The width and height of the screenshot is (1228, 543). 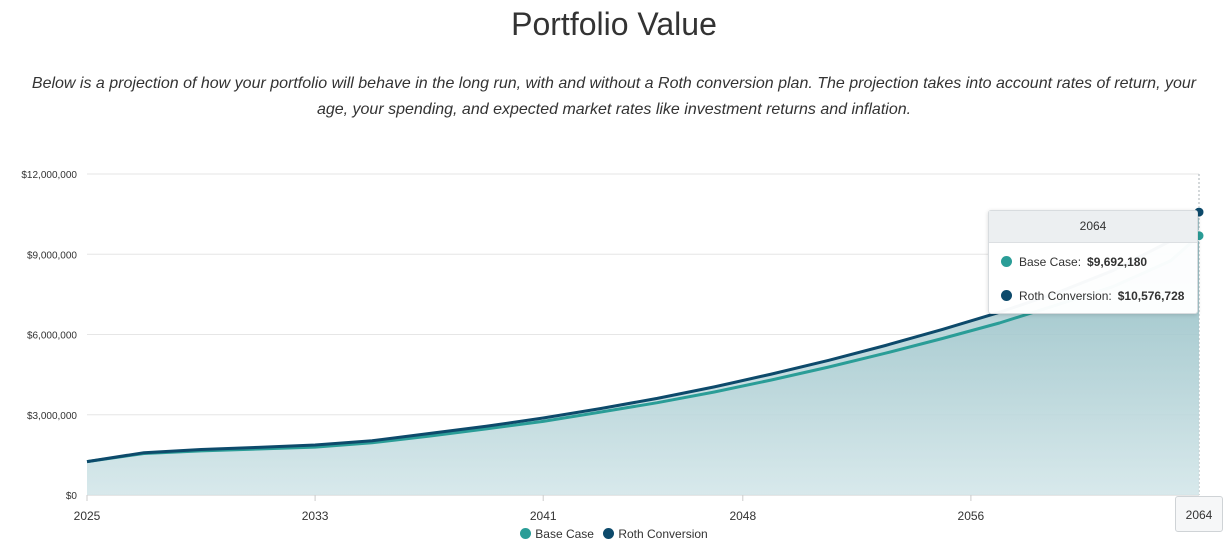 What do you see at coordinates (609, 533) in the screenshot?
I see `roth-conversion-legend-icon` at bounding box center [609, 533].